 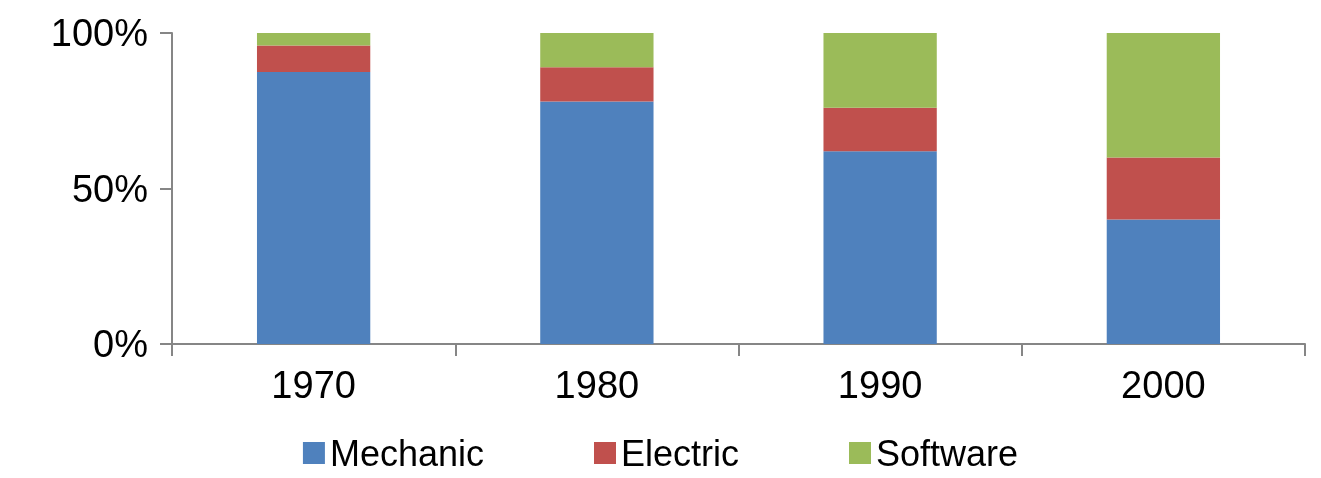 What do you see at coordinates (597, 385) in the screenshot?
I see `x-tick-label: 1980` at bounding box center [597, 385].